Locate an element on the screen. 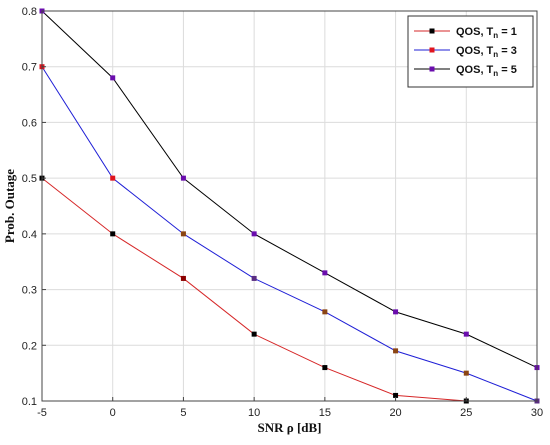 The width and height of the screenshot is (550, 445). y-axis-title: Prob. Outage is located at coordinates (9, 206).